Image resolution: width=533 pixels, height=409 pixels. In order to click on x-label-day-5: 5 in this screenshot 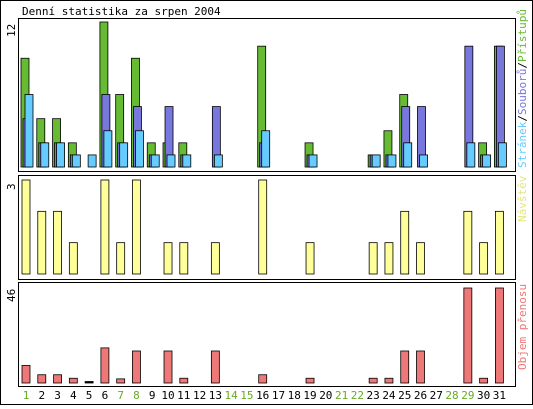, I will do `click(89, 395)`.